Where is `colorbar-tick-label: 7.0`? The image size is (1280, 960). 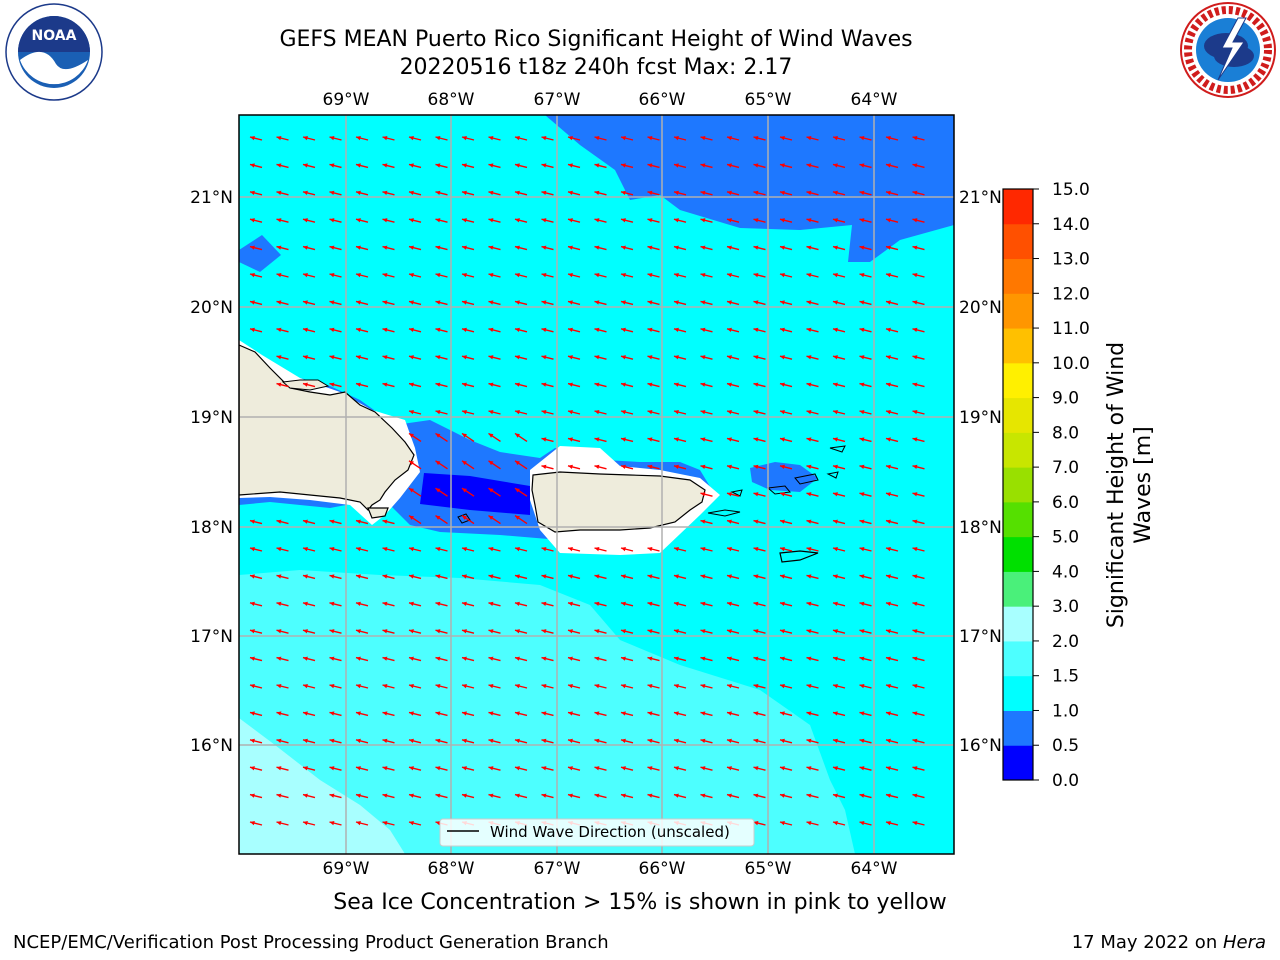 colorbar-tick-label: 7.0 is located at coordinates (1065, 468).